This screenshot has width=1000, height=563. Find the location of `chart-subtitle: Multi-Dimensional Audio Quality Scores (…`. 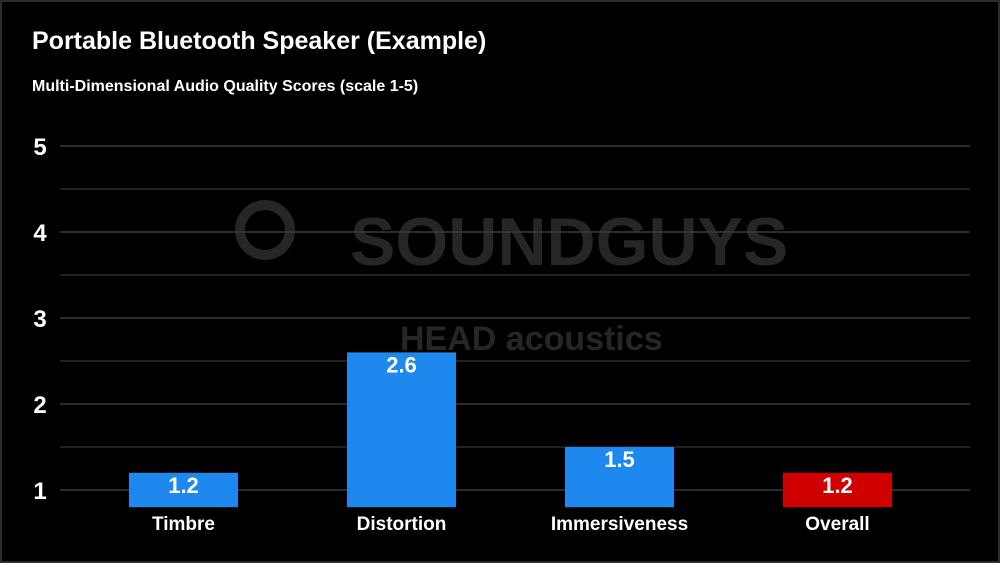

chart-subtitle: Multi-Dimensional Audio Quality Scores (… is located at coordinates (225, 86).